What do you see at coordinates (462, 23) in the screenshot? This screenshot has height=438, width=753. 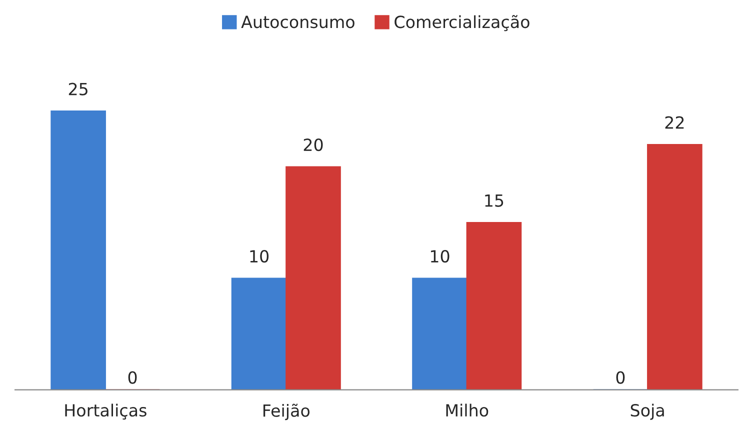 I see `legend-label: Comercialização` at bounding box center [462, 23].